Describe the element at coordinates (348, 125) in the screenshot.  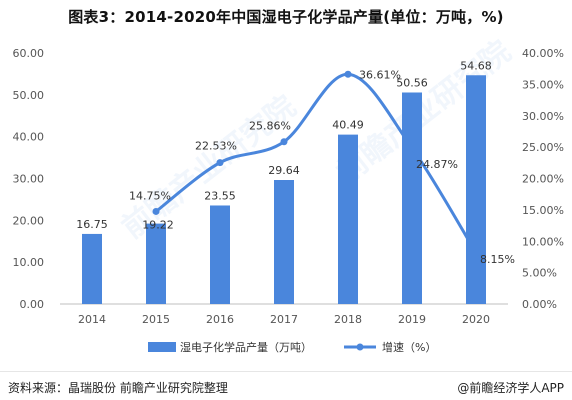
I see `bar-value-label: 40.49` at that location.